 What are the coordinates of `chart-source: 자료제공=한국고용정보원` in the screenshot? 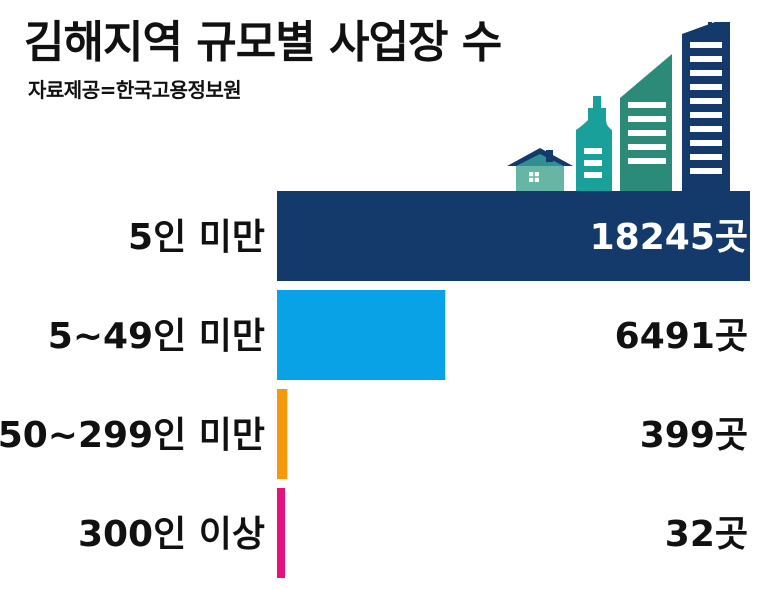 It's located at (135, 90).